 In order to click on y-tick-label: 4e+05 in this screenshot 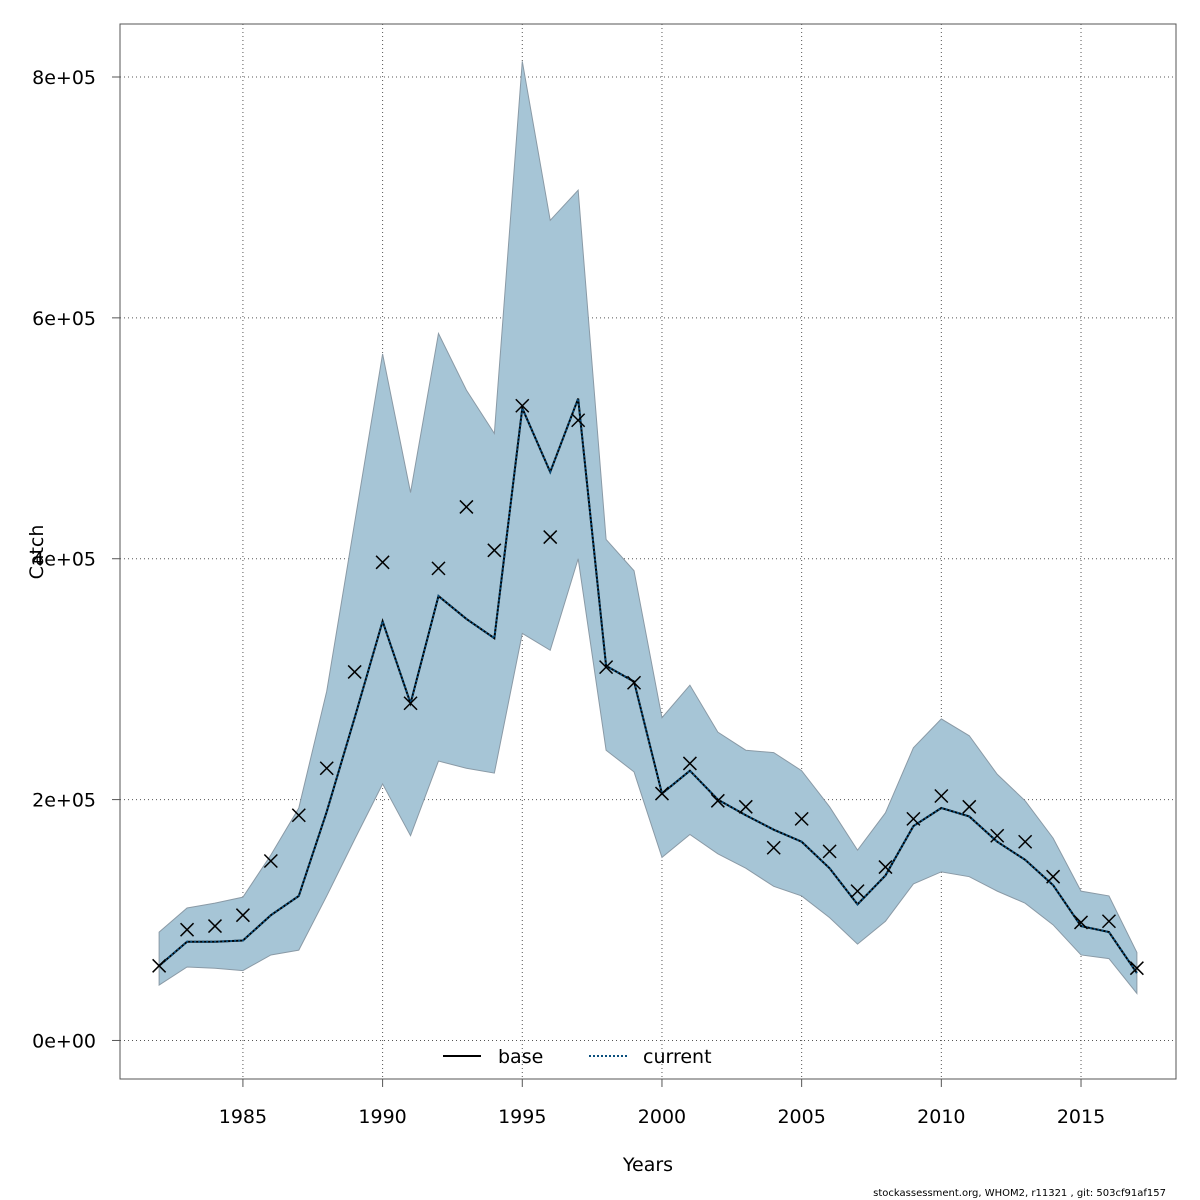, I will do `click(64, 560)`.